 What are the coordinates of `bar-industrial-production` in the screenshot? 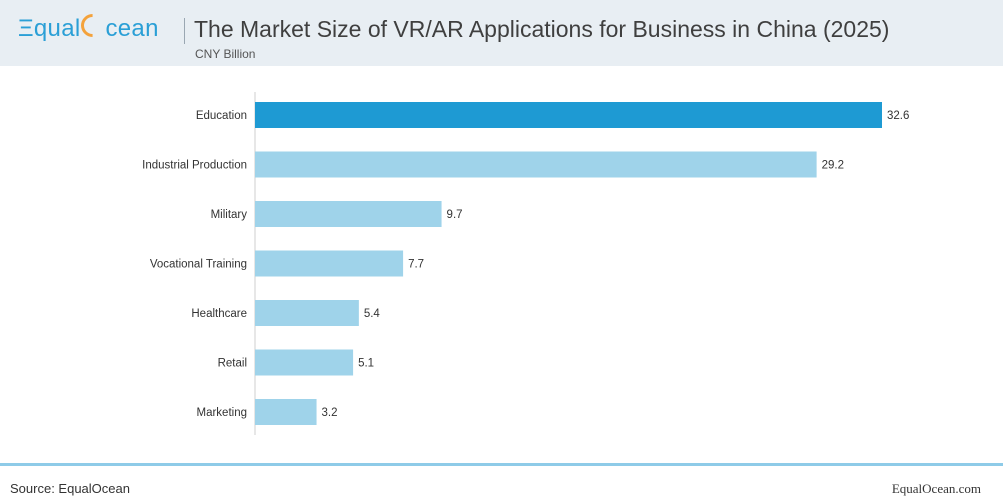 It's located at (536, 164).